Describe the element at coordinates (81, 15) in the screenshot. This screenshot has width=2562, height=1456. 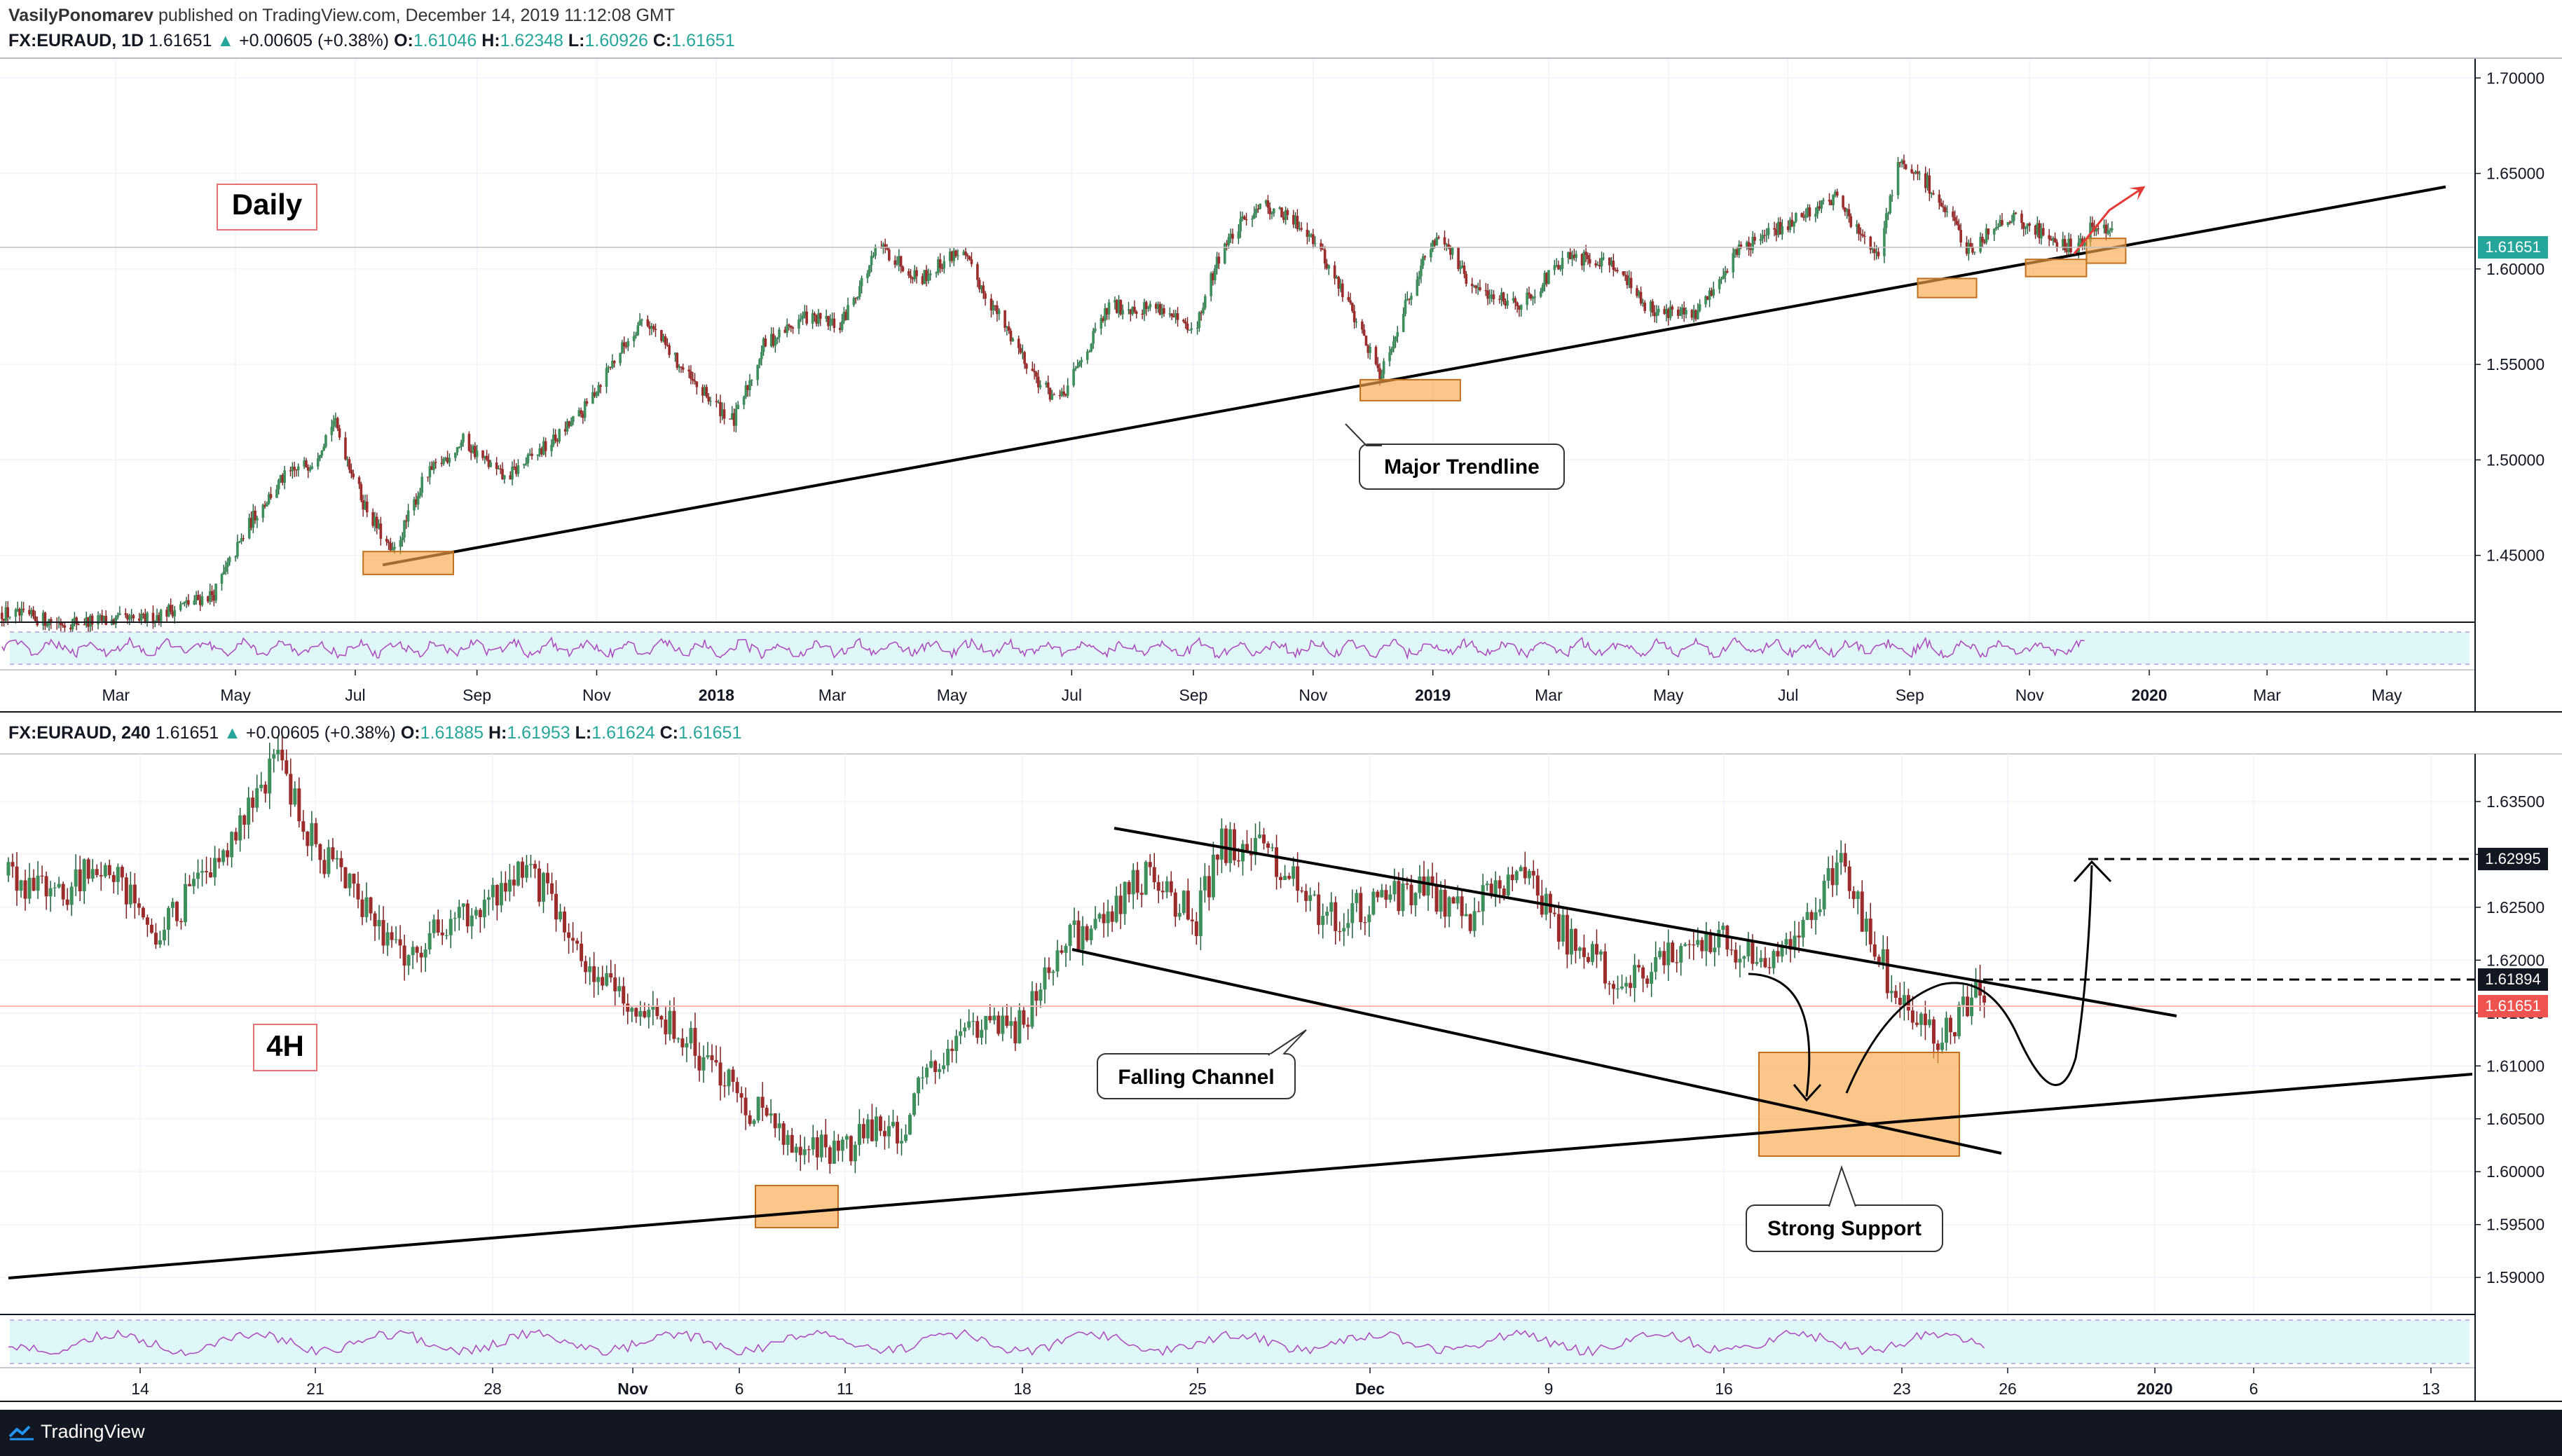
I see `author-name: VasilyPonomarev` at that location.